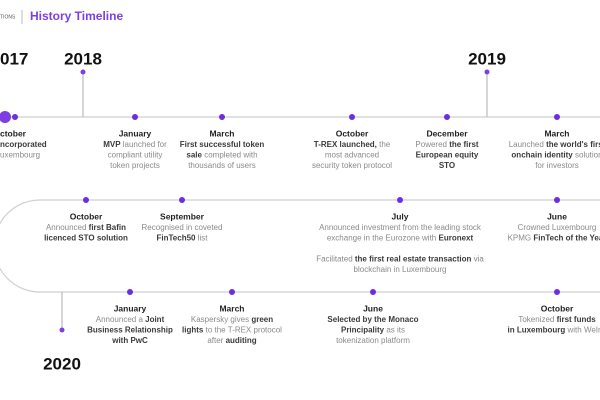 This screenshot has height=400, width=600. I want to click on event-text: licenced STO solution, so click(86, 238).